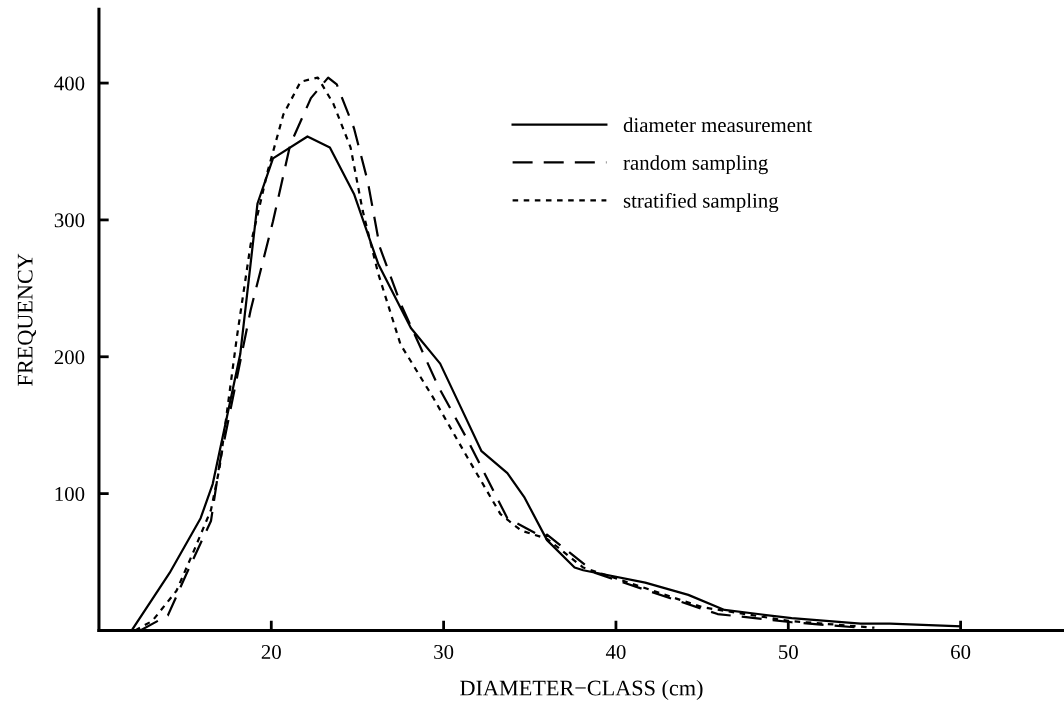 Image resolution: width=1064 pixels, height=706 pixels. Describe the element at coordinates (961, 652) in the screenshot. I see `x-tick-label: 60` at that location.